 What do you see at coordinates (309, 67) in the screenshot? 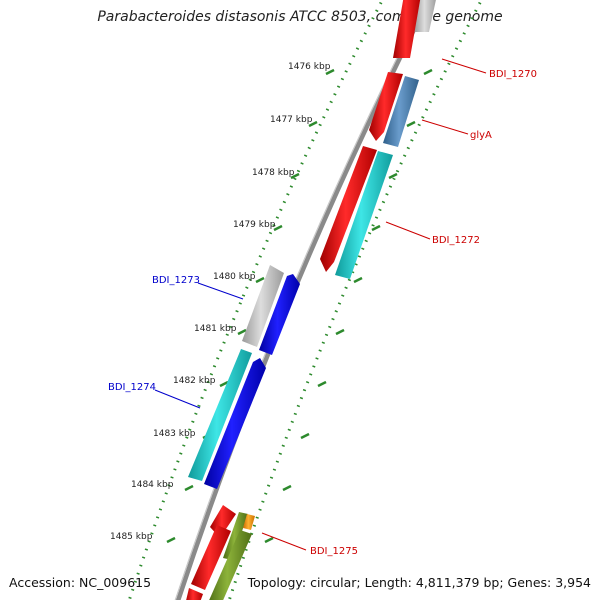
I see `tick-label-1476: 1476 kbp` at bounding box center [309, 67].